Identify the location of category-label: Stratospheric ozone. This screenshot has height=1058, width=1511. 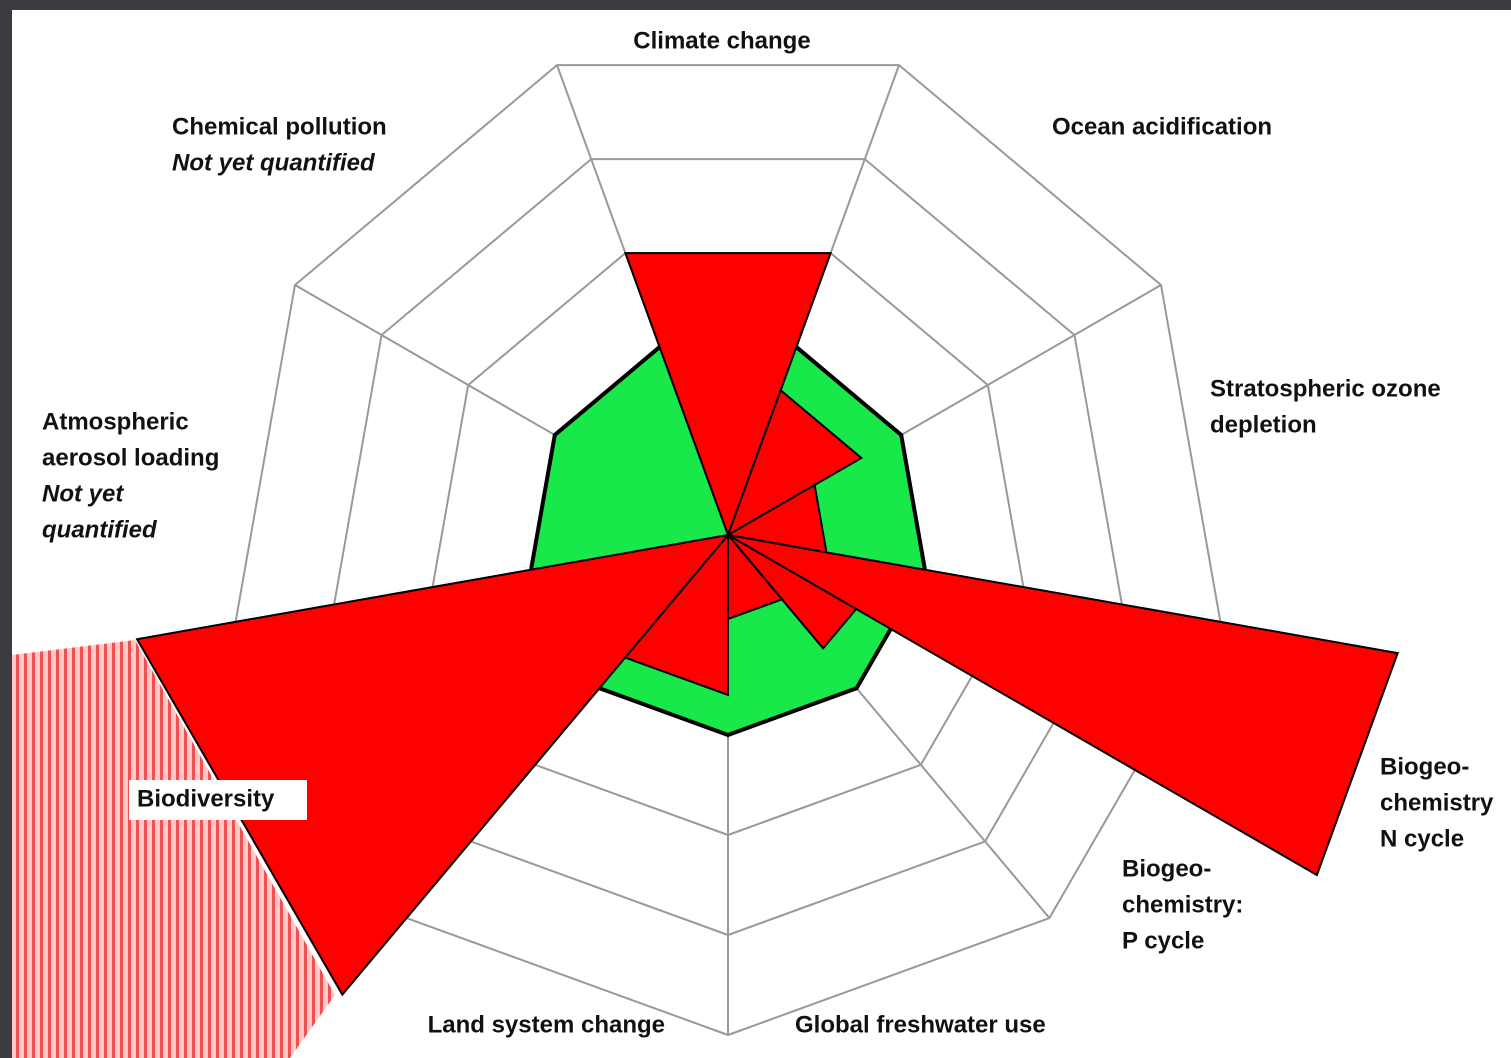
(1325, 388).